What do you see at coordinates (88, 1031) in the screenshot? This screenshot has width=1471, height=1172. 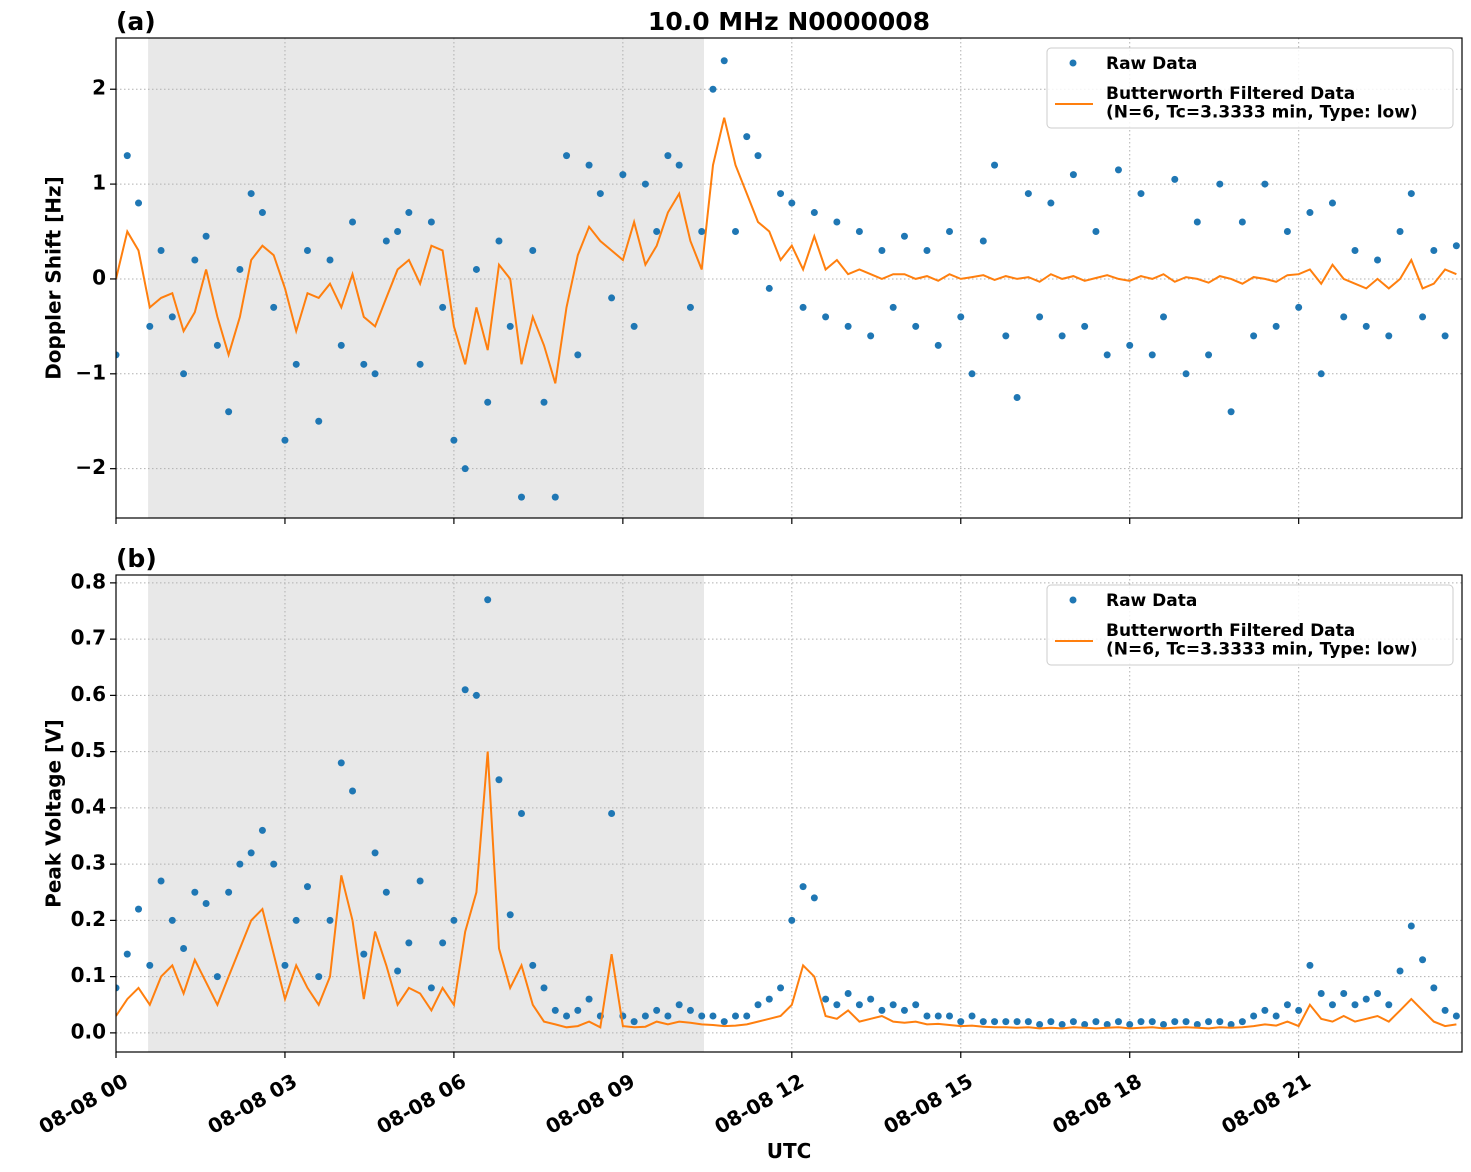 I see `y-tick-label: 0.0` at bounding box center [88, 1031].